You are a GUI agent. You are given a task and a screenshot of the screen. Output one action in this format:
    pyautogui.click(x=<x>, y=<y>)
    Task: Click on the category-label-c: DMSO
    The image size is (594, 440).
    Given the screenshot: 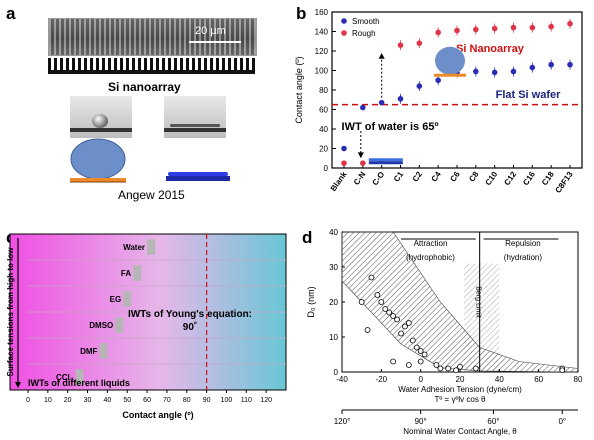 What is the action you would take?
    pyautogui.click(x=101, y=325)
    